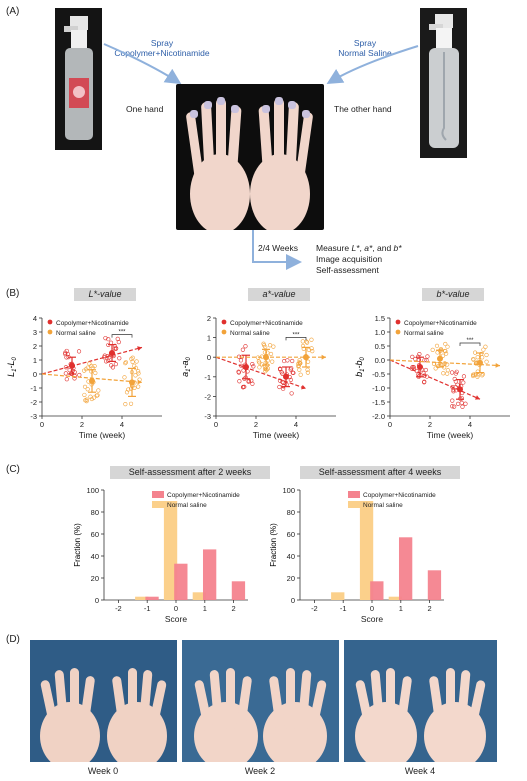 This screenshot has width=527, height=781. I want to click on y-axis-label-main: a, so click(185, 374).